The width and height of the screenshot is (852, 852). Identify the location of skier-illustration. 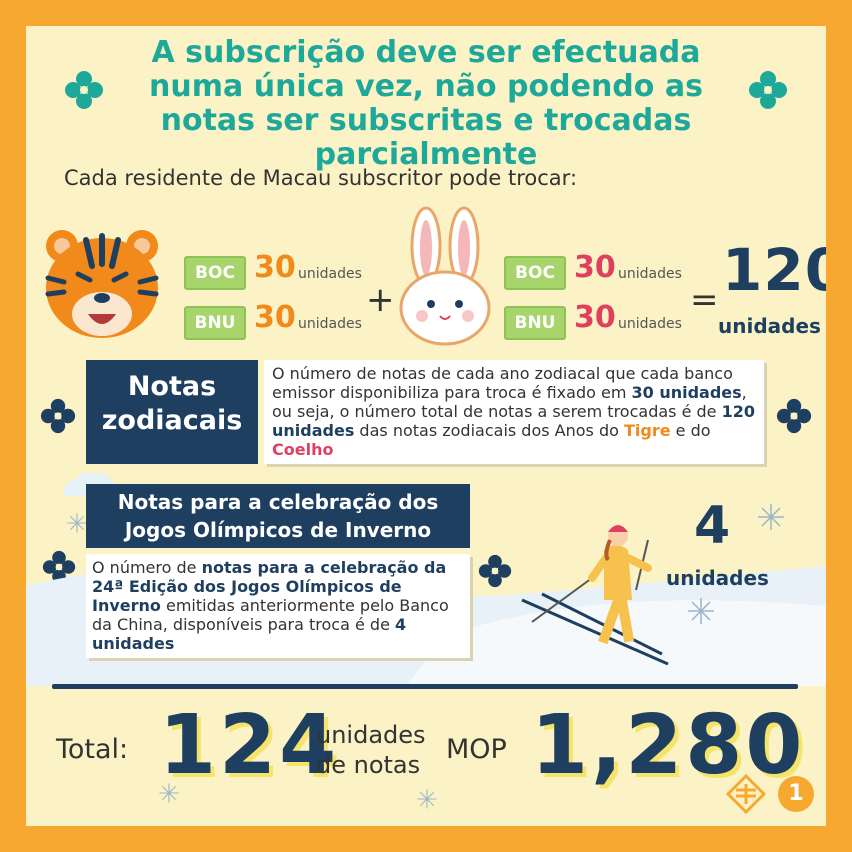
(595, 595).